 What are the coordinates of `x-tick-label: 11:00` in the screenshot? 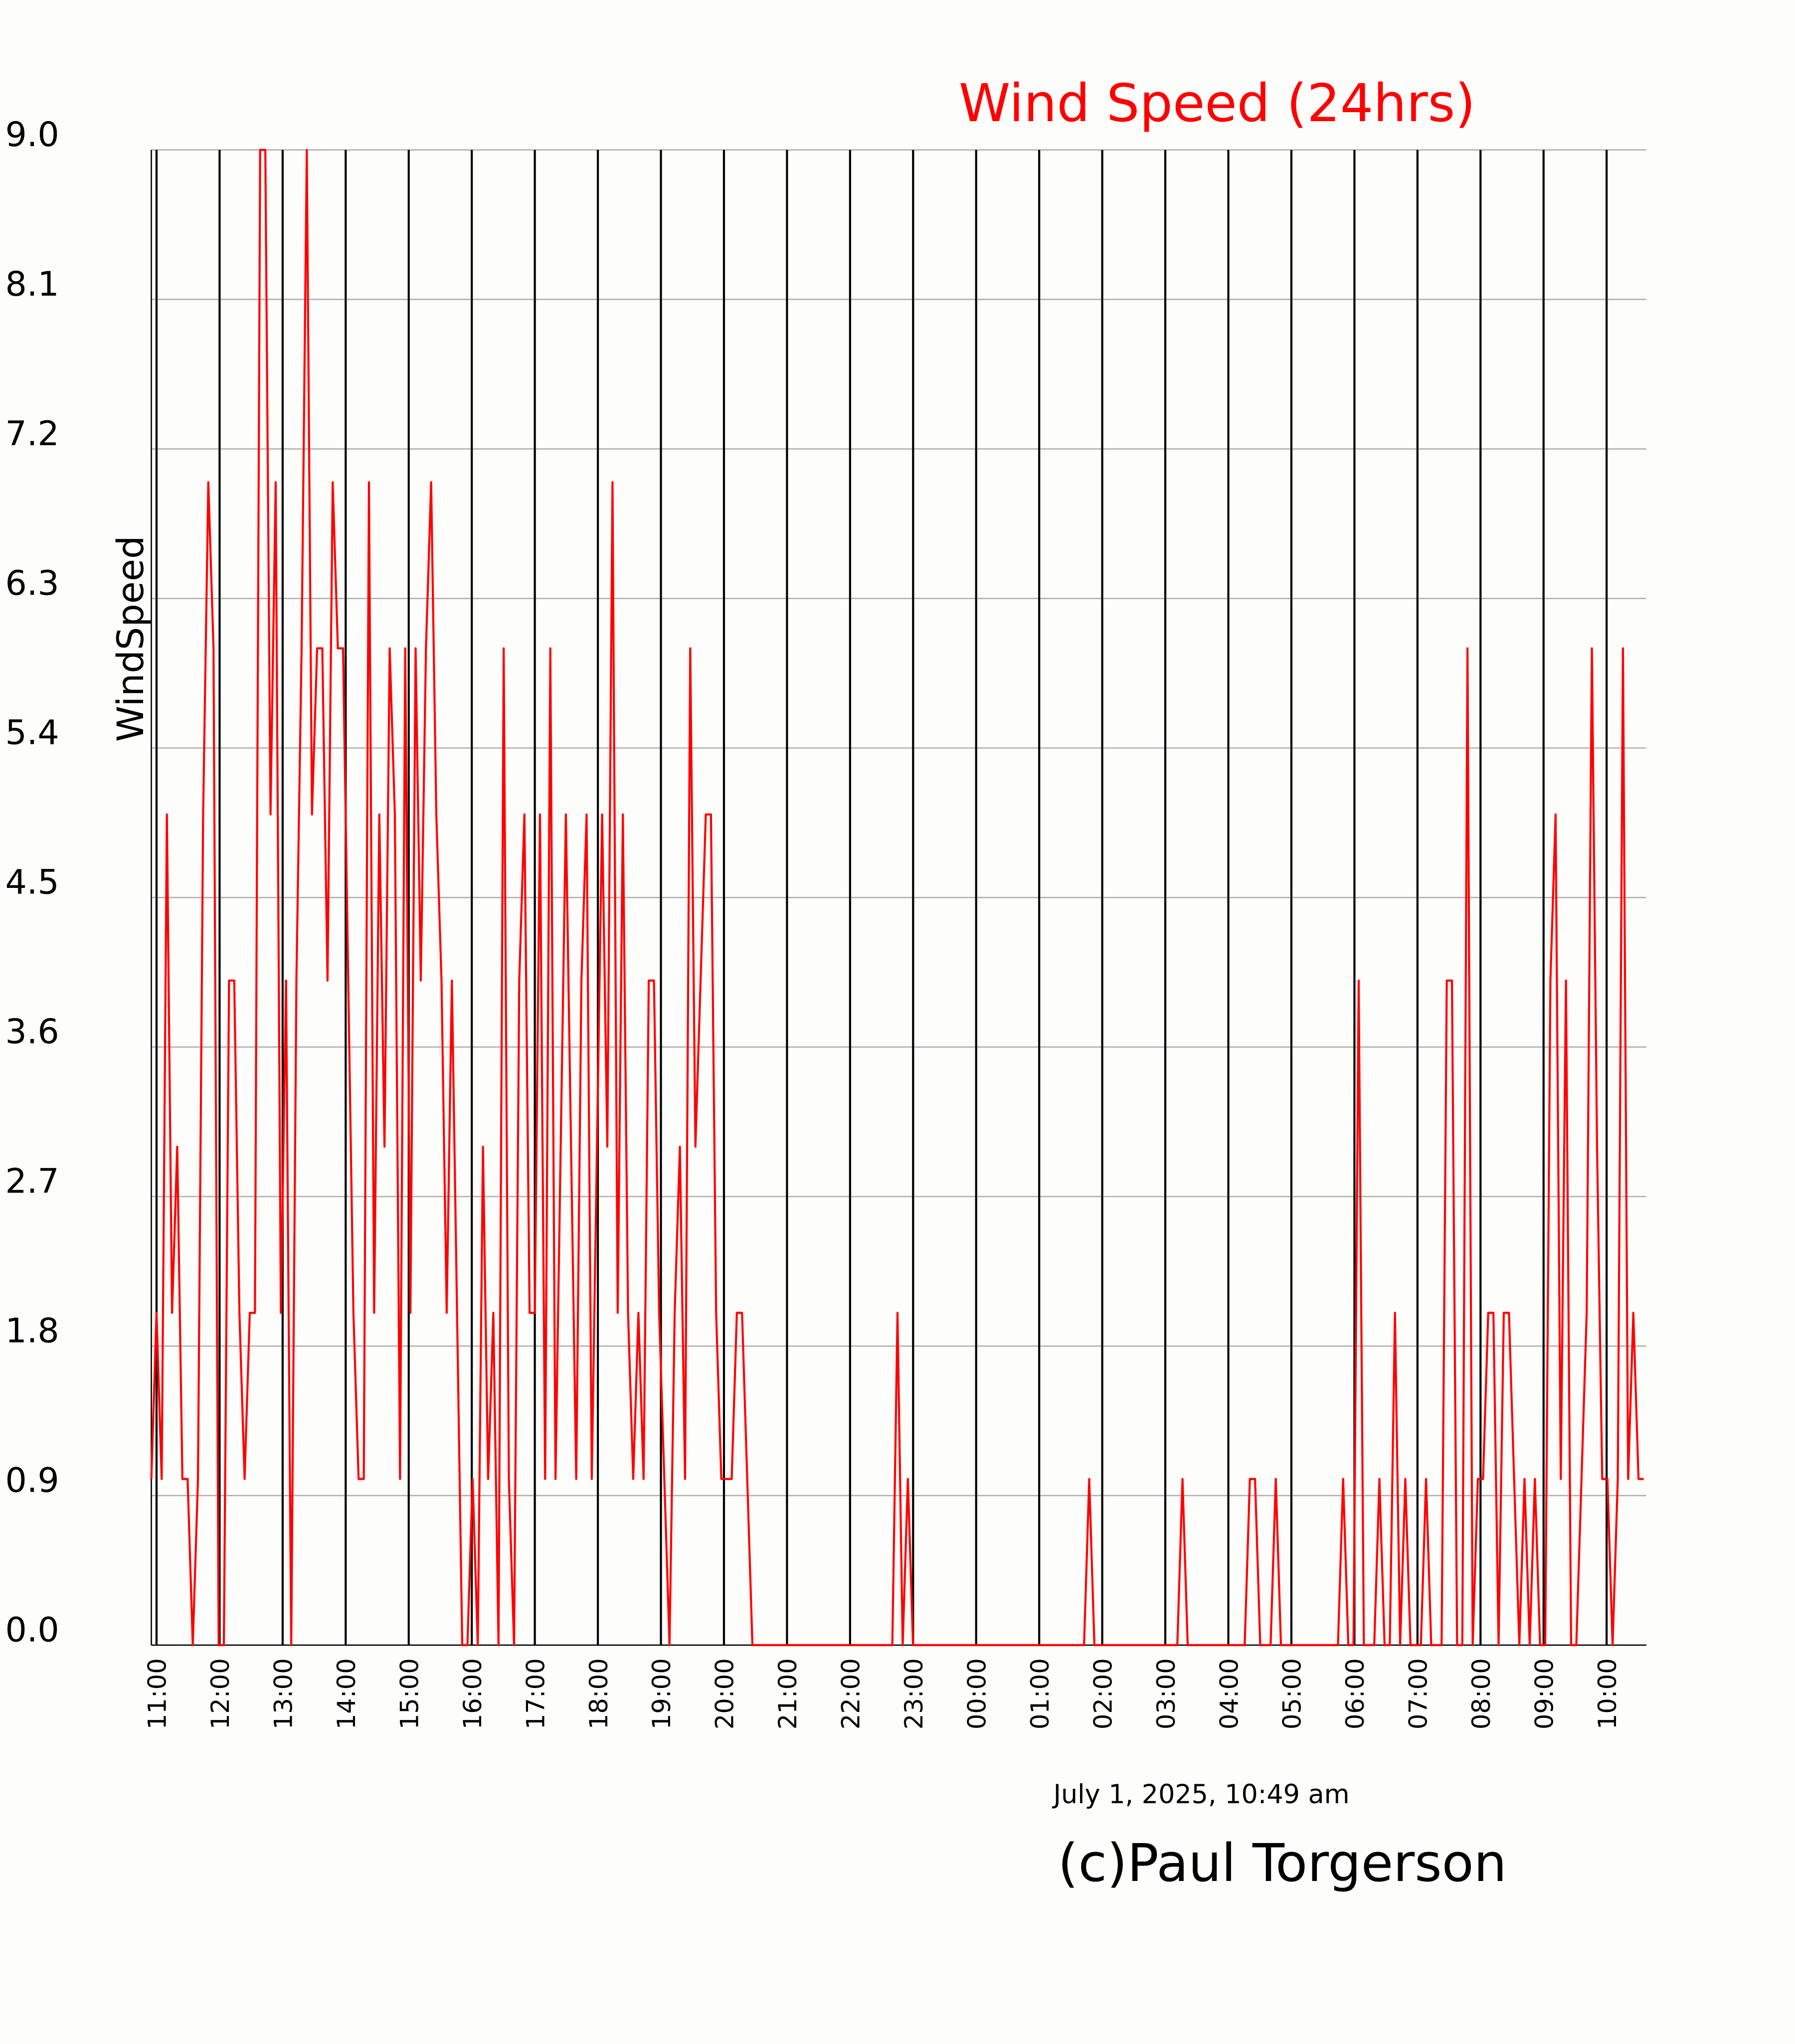 It's located at (157, 1693).